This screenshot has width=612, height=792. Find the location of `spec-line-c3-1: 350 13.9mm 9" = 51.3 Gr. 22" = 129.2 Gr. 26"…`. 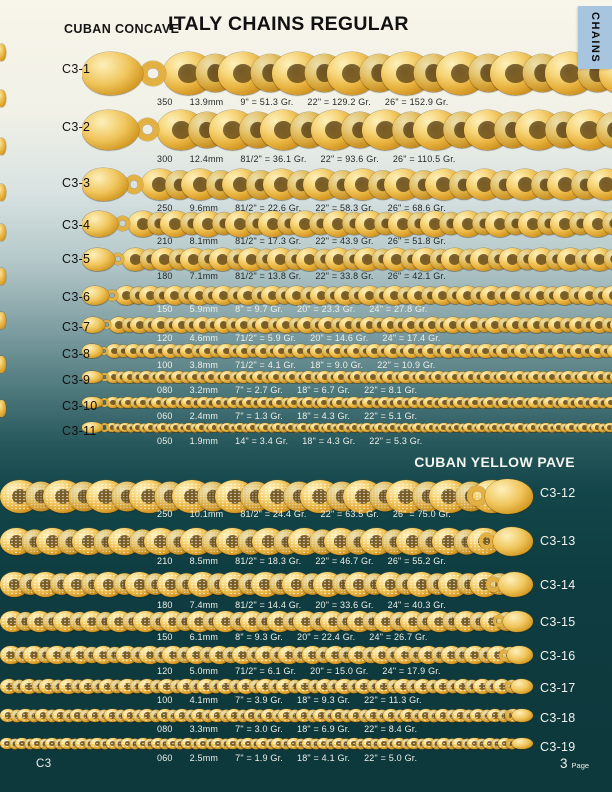

spec-line-c3-1: 350 13.9mm 9" = 51.3 Gr. 22" = 129.2 Gr. 26"… is located at coordinates (302, 102).